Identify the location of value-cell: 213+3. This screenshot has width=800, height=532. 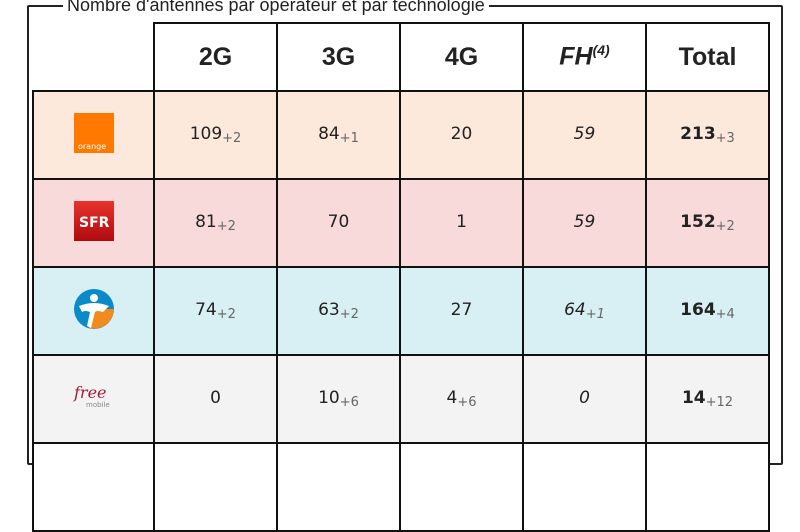
(707, 135).